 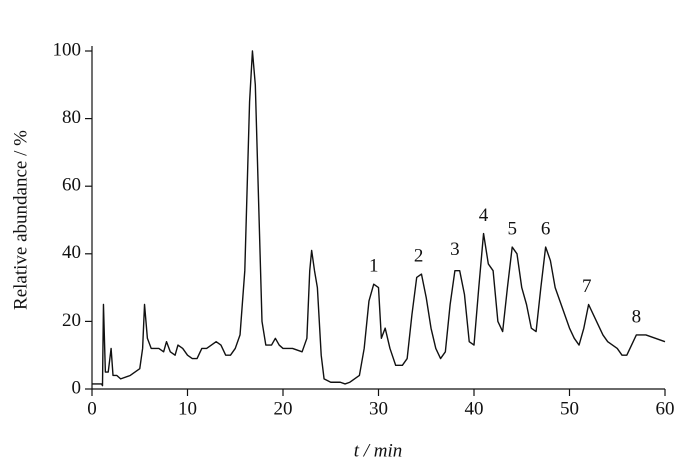 I want to click on peak-label: 2, so click(x=419, y=256).